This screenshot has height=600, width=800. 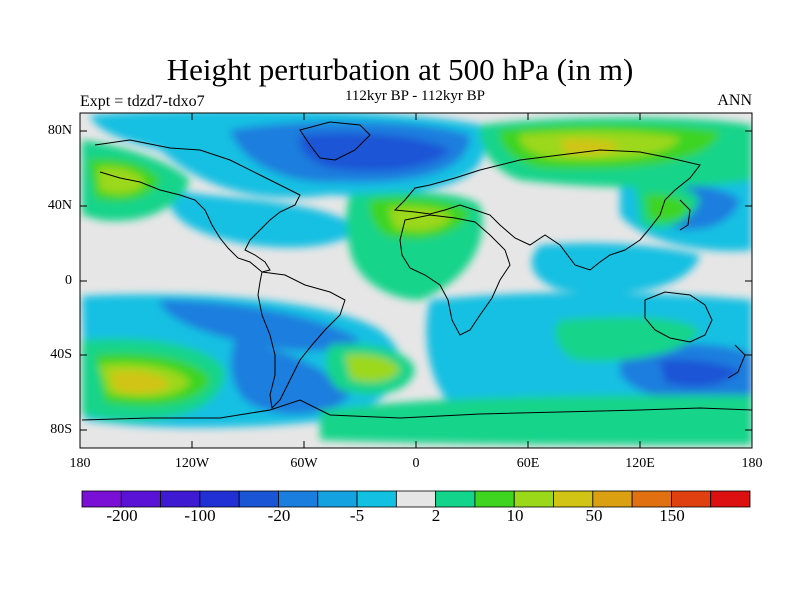 What do you see at coordinates (122, 515) in the screenshot?
I see `colorbar-label: -200` at bounding box center [122, 515].